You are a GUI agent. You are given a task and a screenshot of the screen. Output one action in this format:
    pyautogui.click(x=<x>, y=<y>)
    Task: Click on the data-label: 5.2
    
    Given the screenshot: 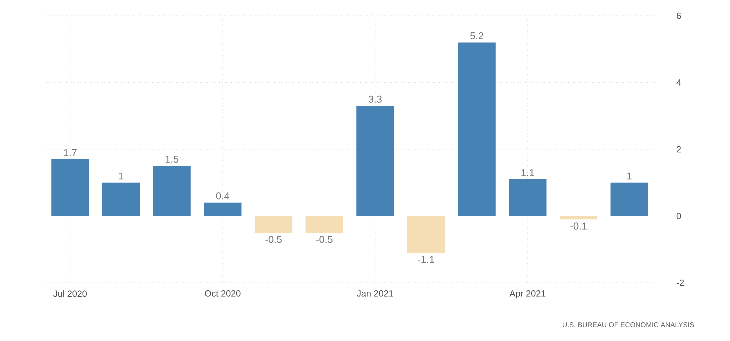 What is the action you would take?
    pyautogui.click(x=477, y=36)
    